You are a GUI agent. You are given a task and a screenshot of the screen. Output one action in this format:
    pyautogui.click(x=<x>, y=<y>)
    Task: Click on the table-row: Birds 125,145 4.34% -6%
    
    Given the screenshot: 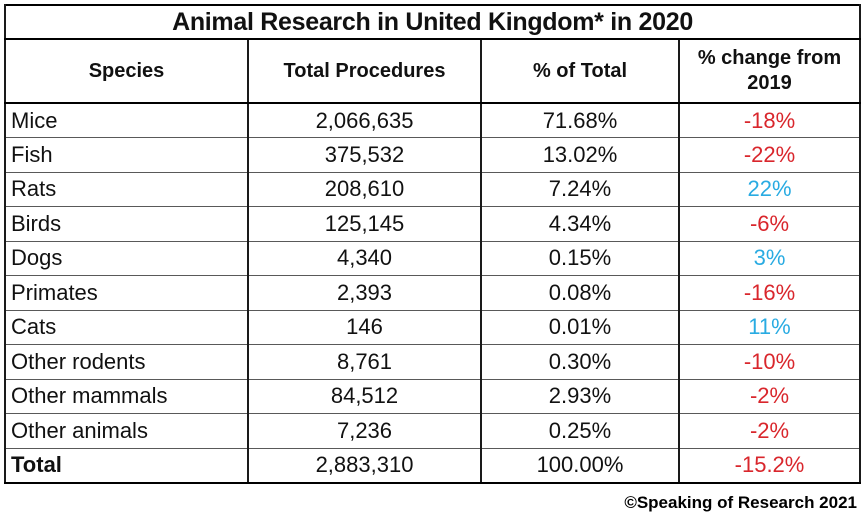 What is the action you would take?
    pyautogui.click(x=432, y=224)
    